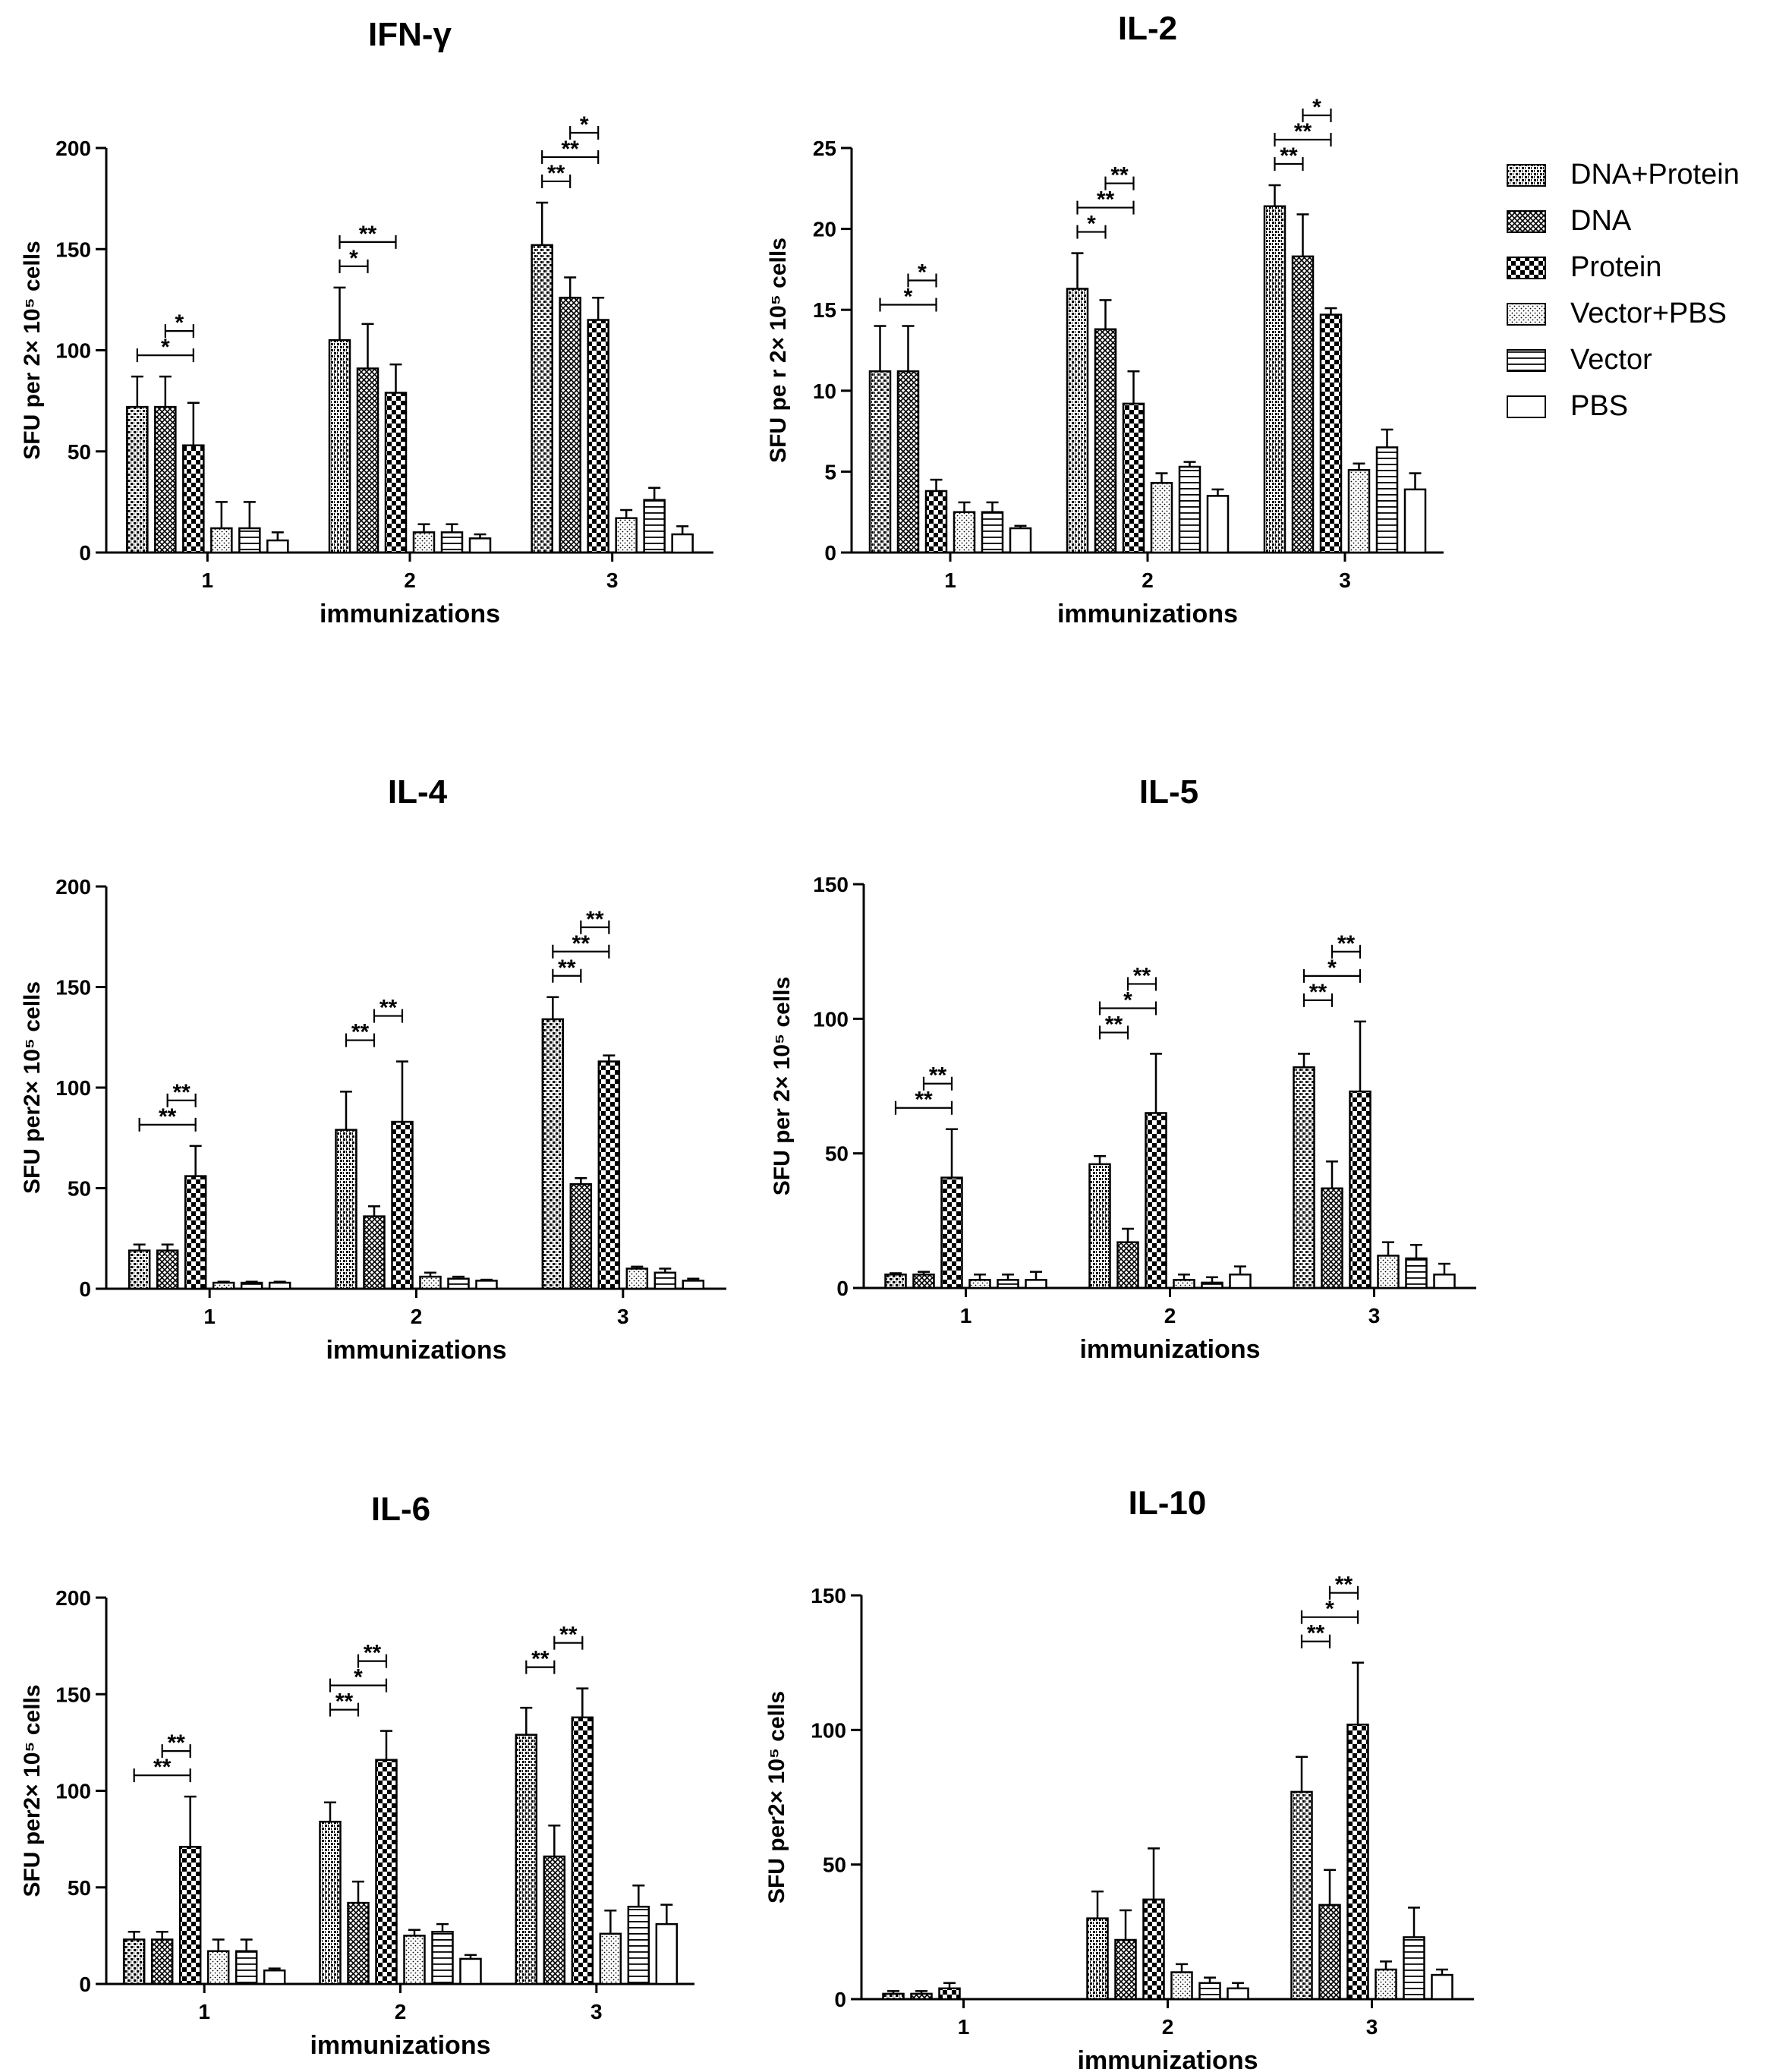 Image resolution: width=1773 pixels, height=2072 pixels. What do you see at coordinates (831, 884) in the screenshot?
I see `y-tick-label: 150` at bounding box center [831, 884].